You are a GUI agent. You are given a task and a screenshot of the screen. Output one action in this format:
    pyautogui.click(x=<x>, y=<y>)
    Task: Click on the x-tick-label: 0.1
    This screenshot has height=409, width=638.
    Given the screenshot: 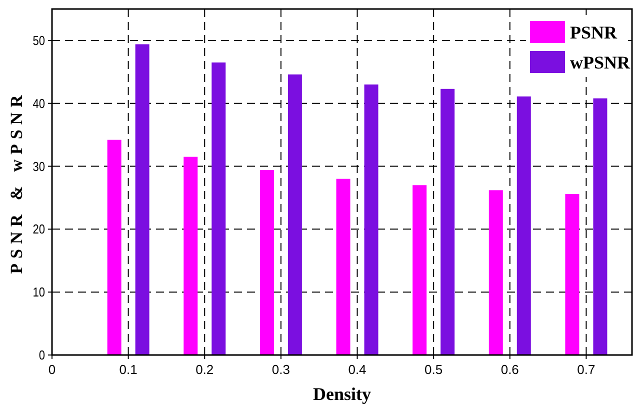 What is the action you would take?
    pyautogui.click(x=128, y=369)
    